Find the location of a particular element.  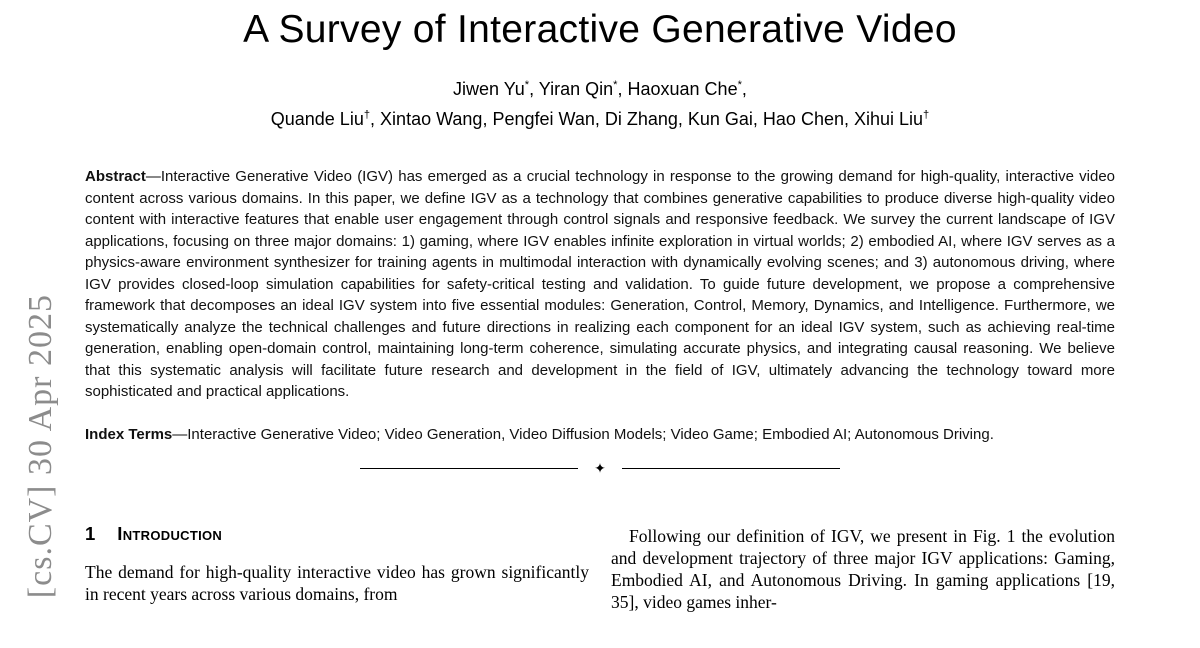

diamond-ornament: ✦ is located at coordinates (600, 468).